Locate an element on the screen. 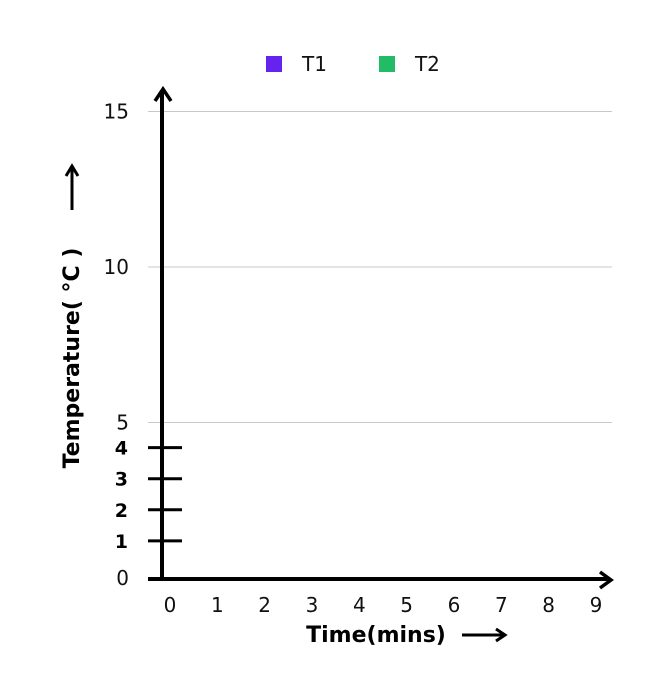 The height and width of the screenshot is (700, 664). legend-swatch-t2 is located at coordinates (386, 64).